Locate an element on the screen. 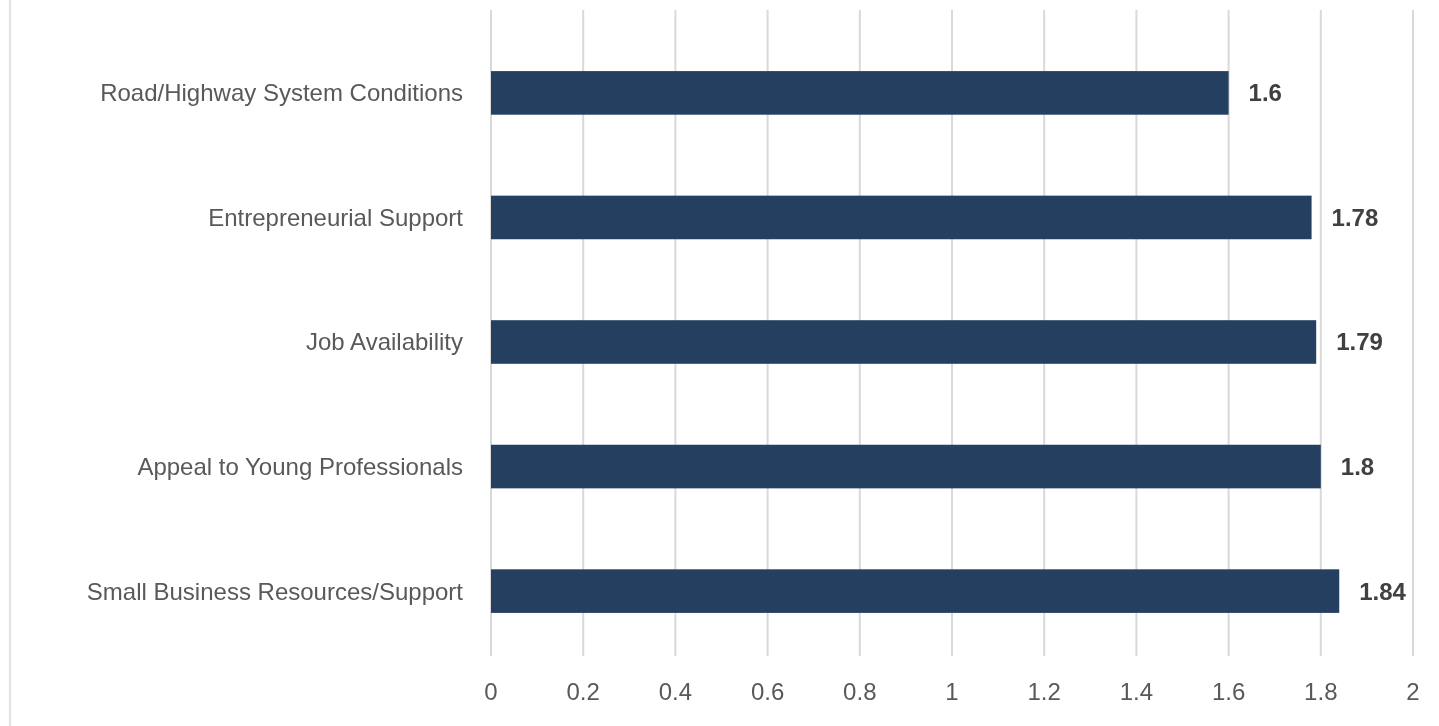 The image size is (1439, 726). x-tick-label: 1.6 is located at coordinates (1228, 691).